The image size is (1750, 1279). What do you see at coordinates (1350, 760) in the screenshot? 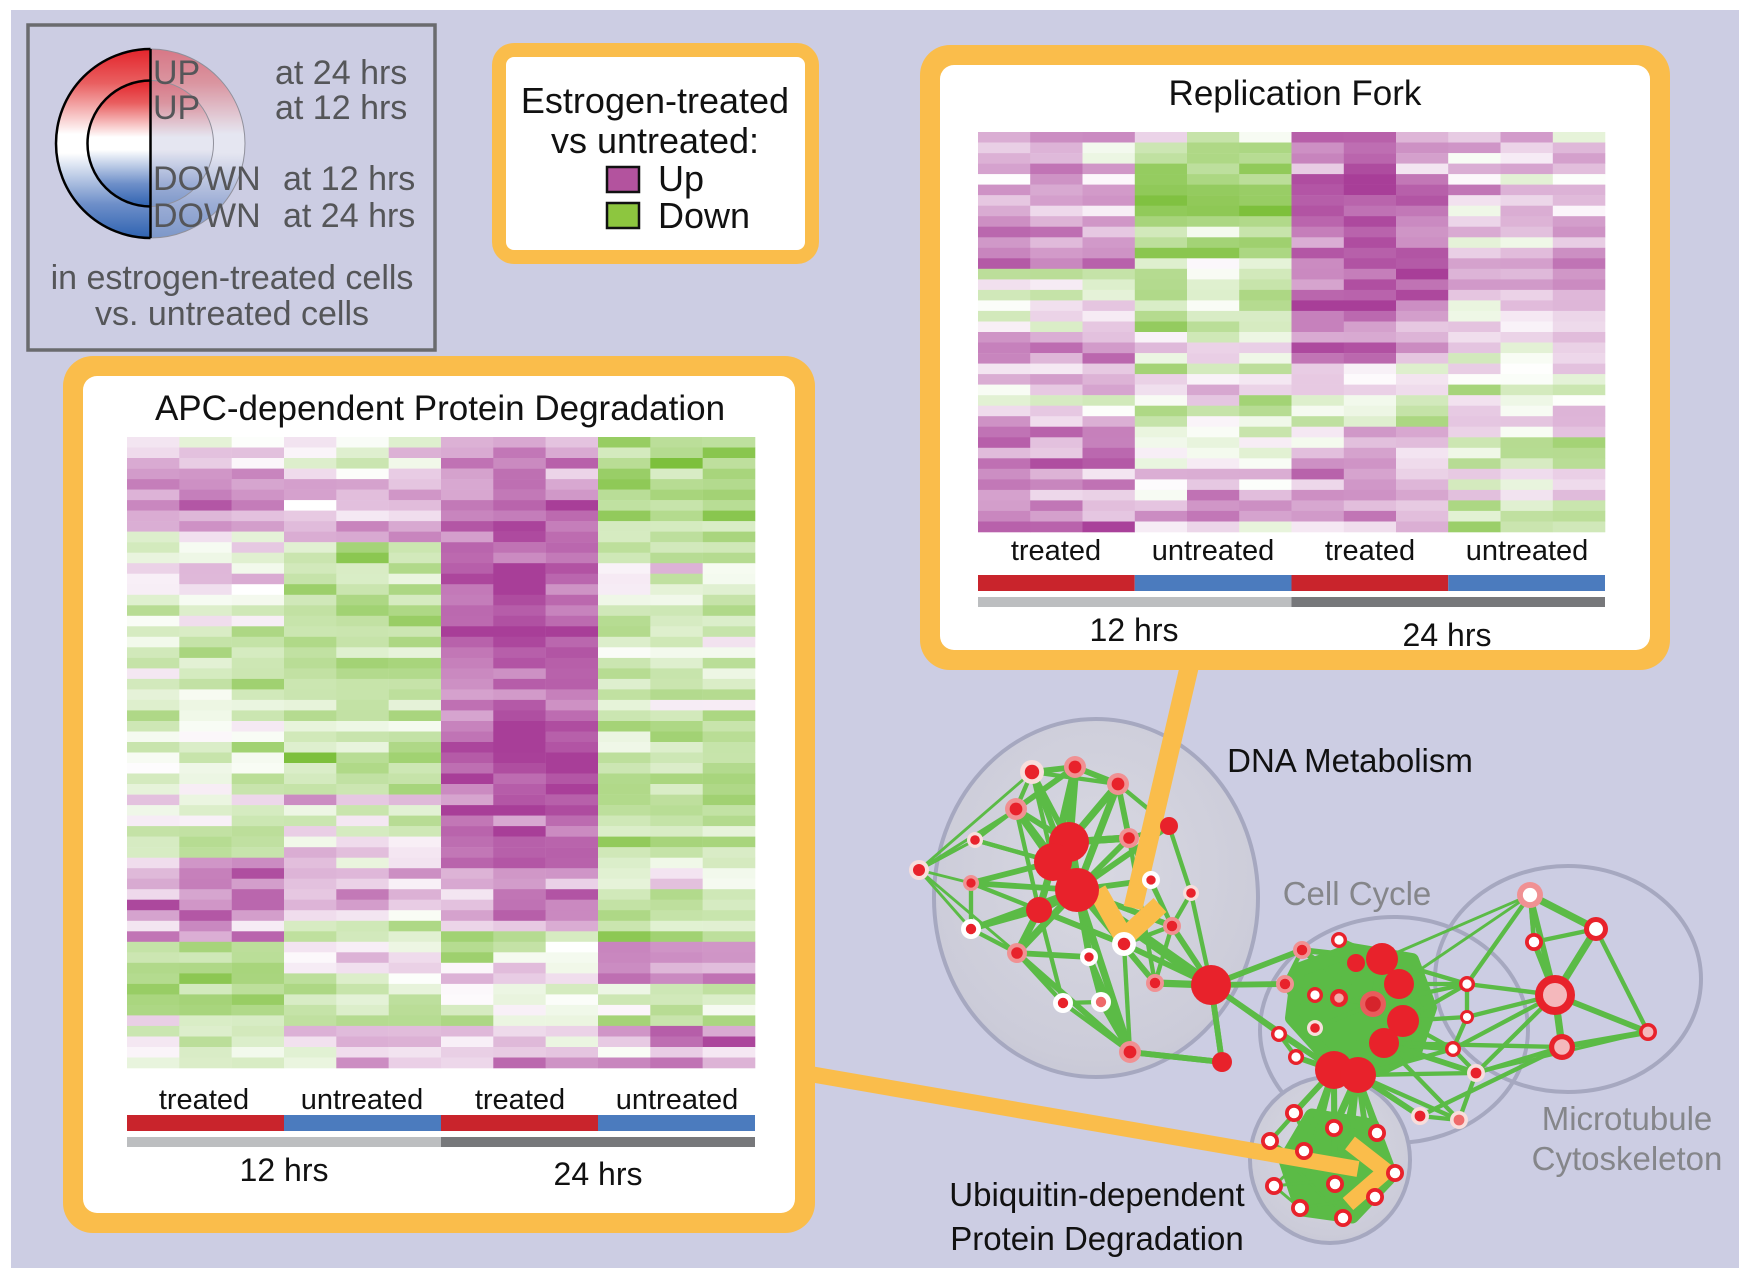
I see `svg-text: DNA Metabolism` at bounding box center [1350, 760].